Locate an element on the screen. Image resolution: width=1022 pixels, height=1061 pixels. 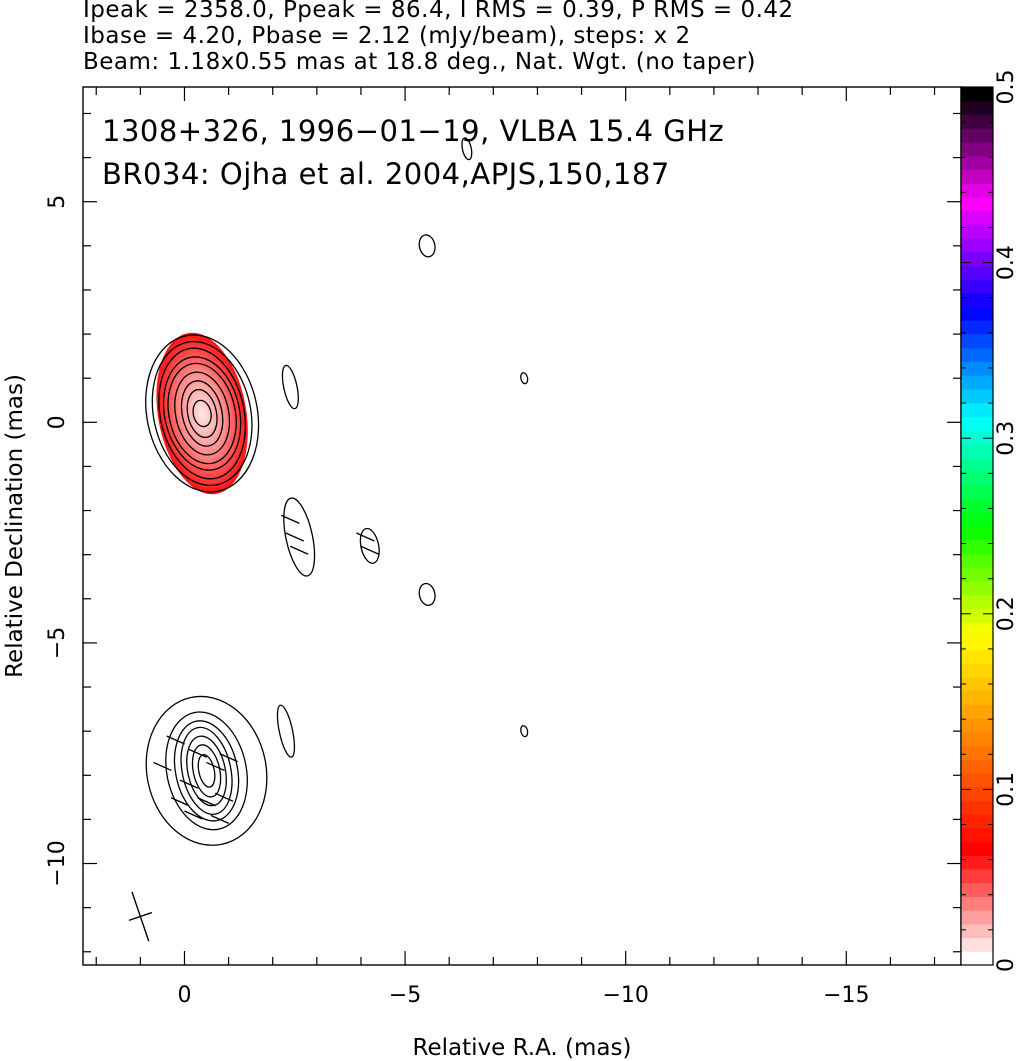
y-tick-label: 0 is located at coordinates (57, 422).